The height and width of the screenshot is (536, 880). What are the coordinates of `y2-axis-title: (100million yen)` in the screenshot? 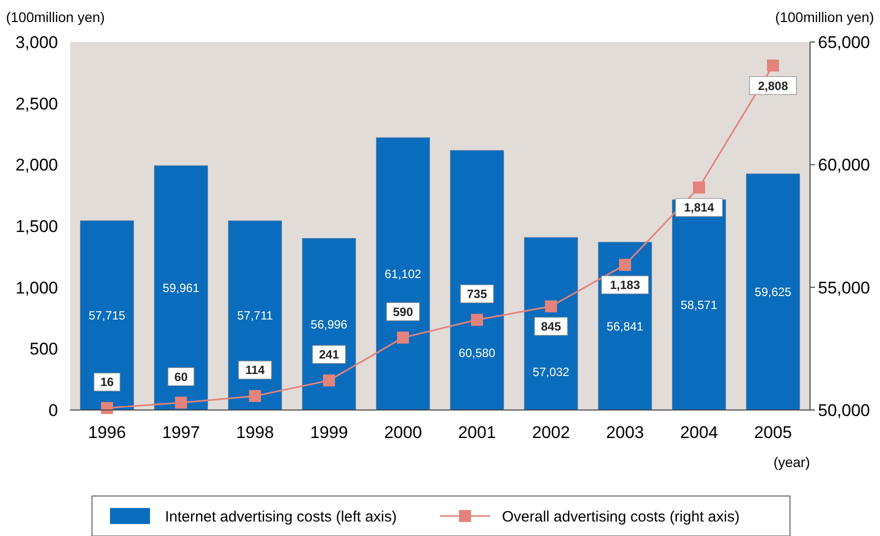 It's located at (824, 17).